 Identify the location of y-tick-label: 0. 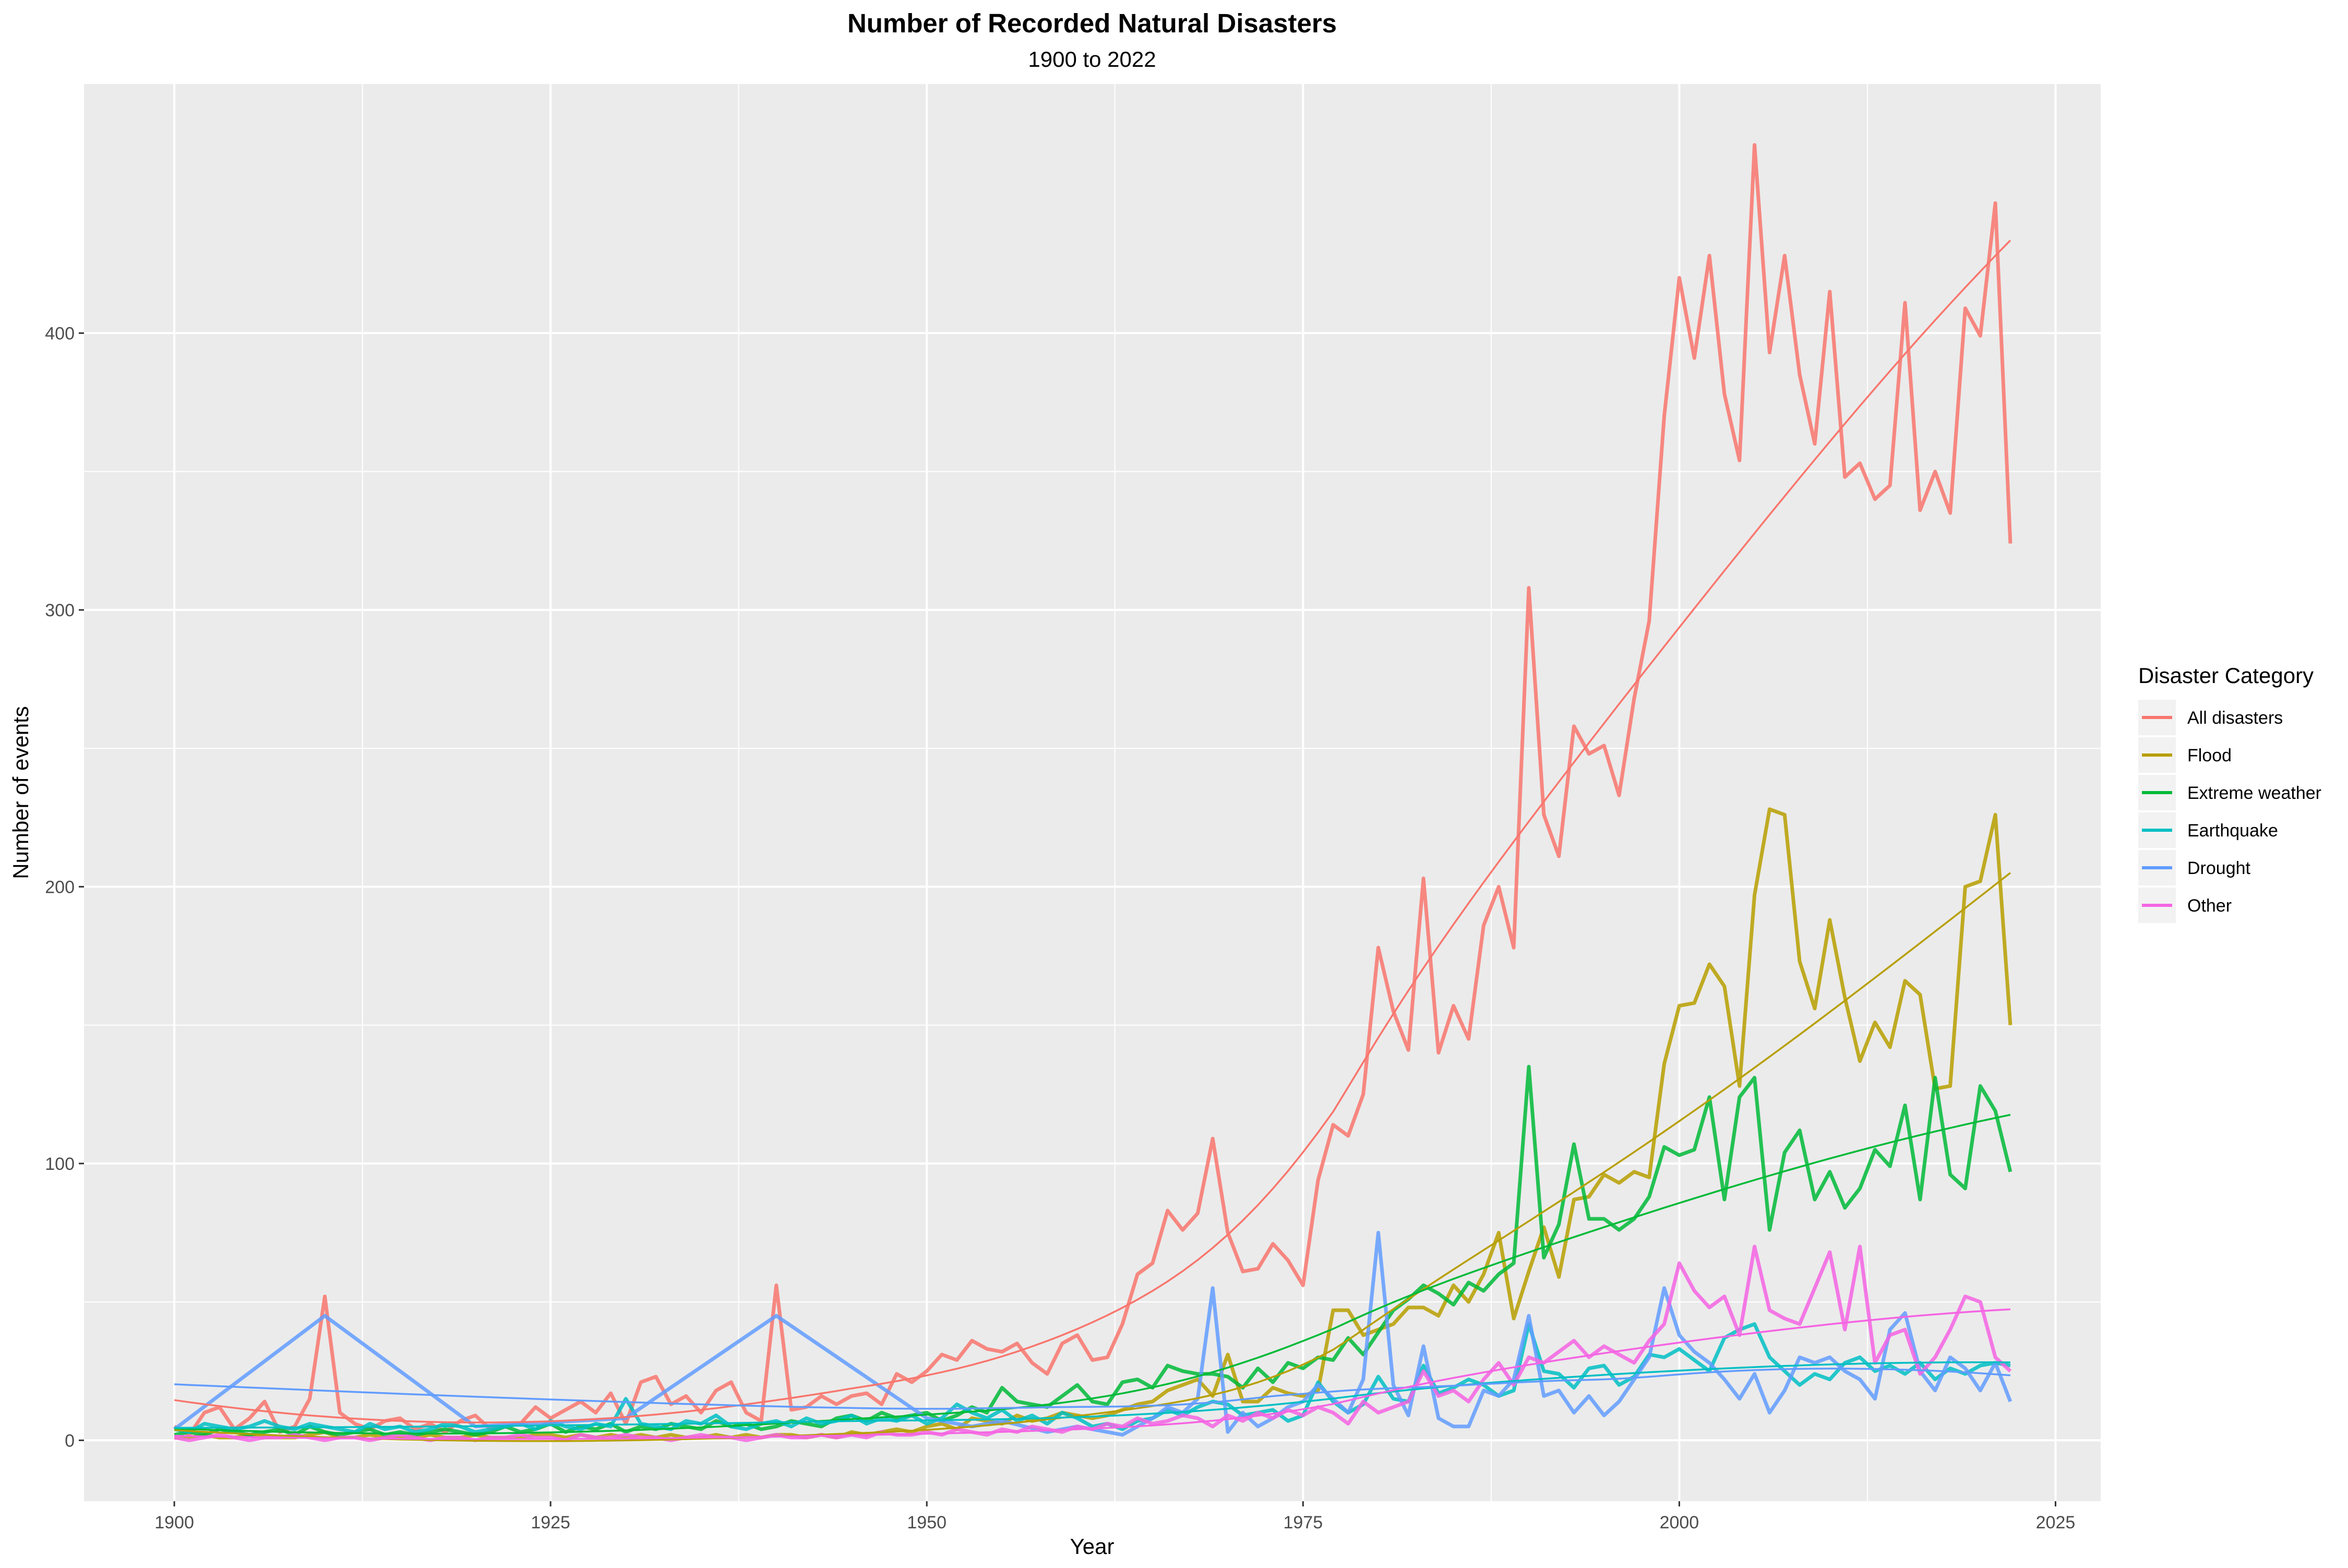
(70, 1441).